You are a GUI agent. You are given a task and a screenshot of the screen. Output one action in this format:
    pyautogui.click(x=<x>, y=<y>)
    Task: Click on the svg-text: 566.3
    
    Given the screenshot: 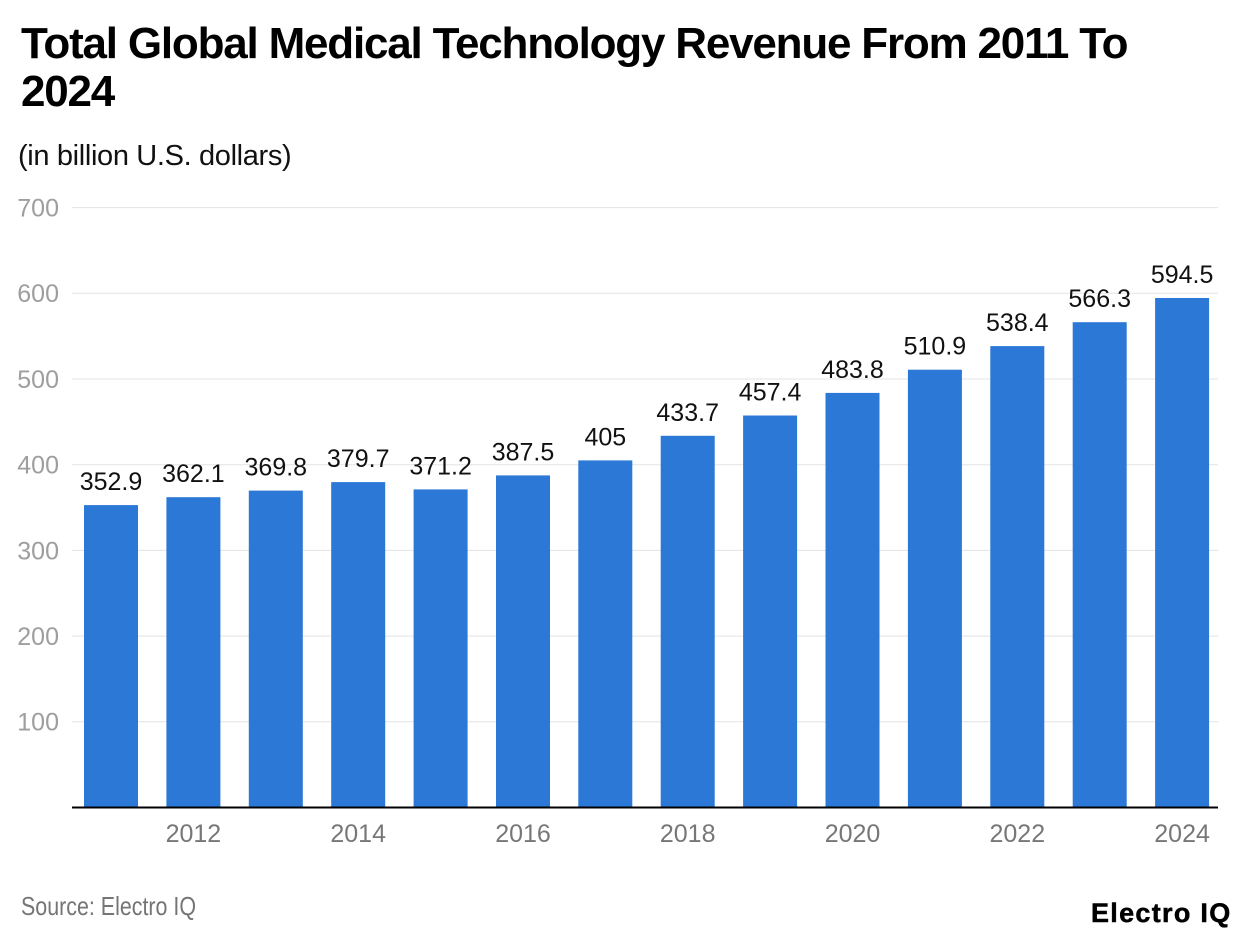 What is the action you would take?
    pyautogui.click(x=1099, y=299)
    